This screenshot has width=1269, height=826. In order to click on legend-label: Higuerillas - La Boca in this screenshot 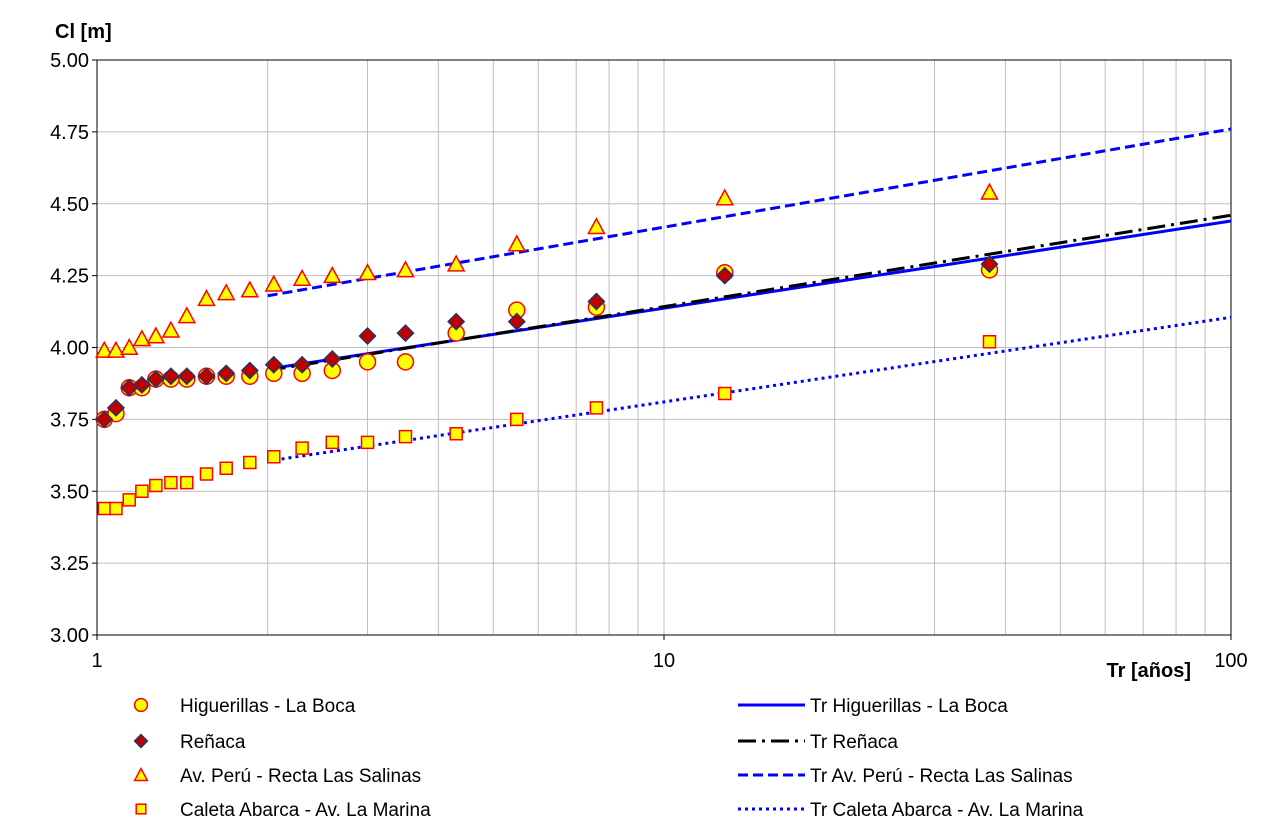, I will do `click(268, 706)`.